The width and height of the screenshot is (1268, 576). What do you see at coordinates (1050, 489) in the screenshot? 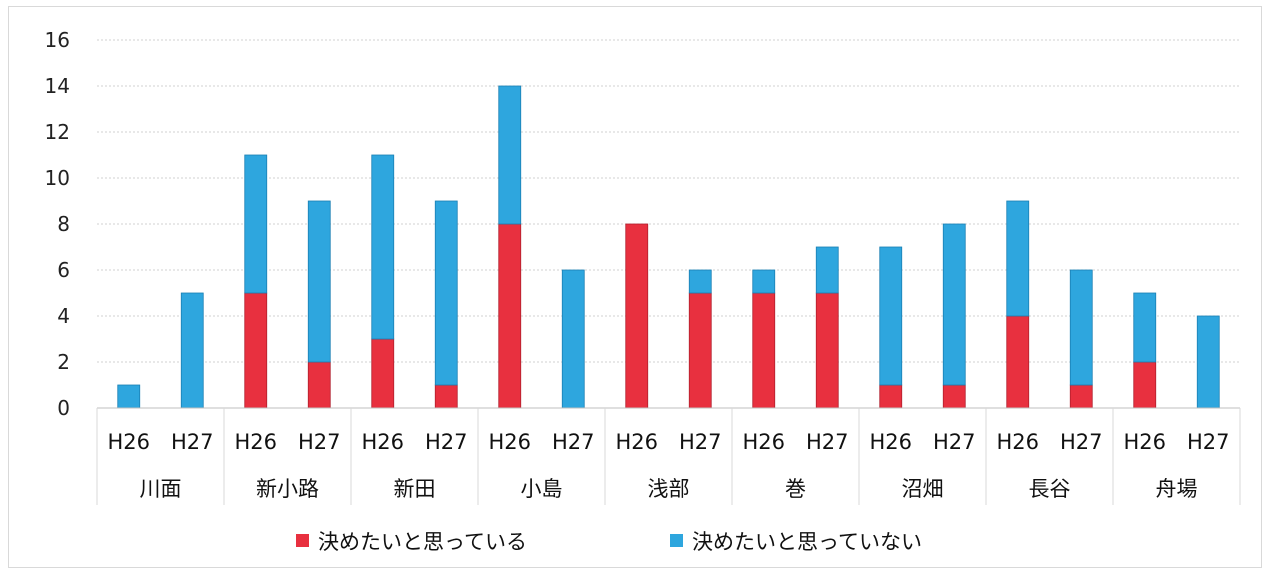
I see `x-group-label: 長谷` at bounding box center [1050, 489].